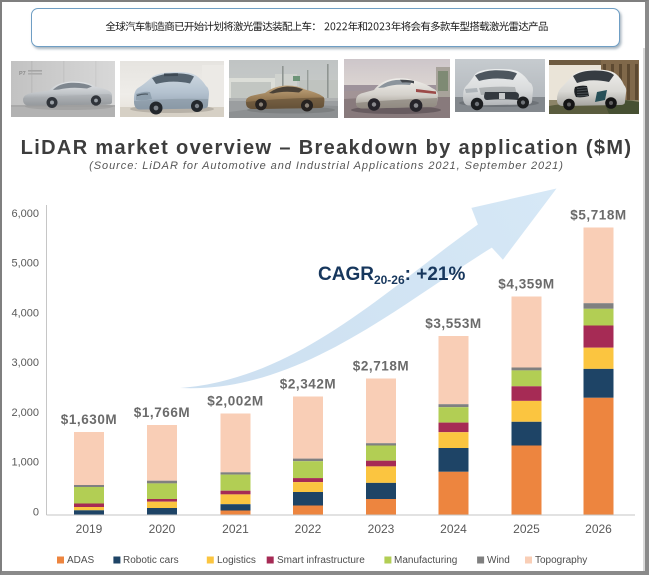 This screenshot has width=649, height=575. I want to click on svg-text: $1,630M, so click(89, 419).